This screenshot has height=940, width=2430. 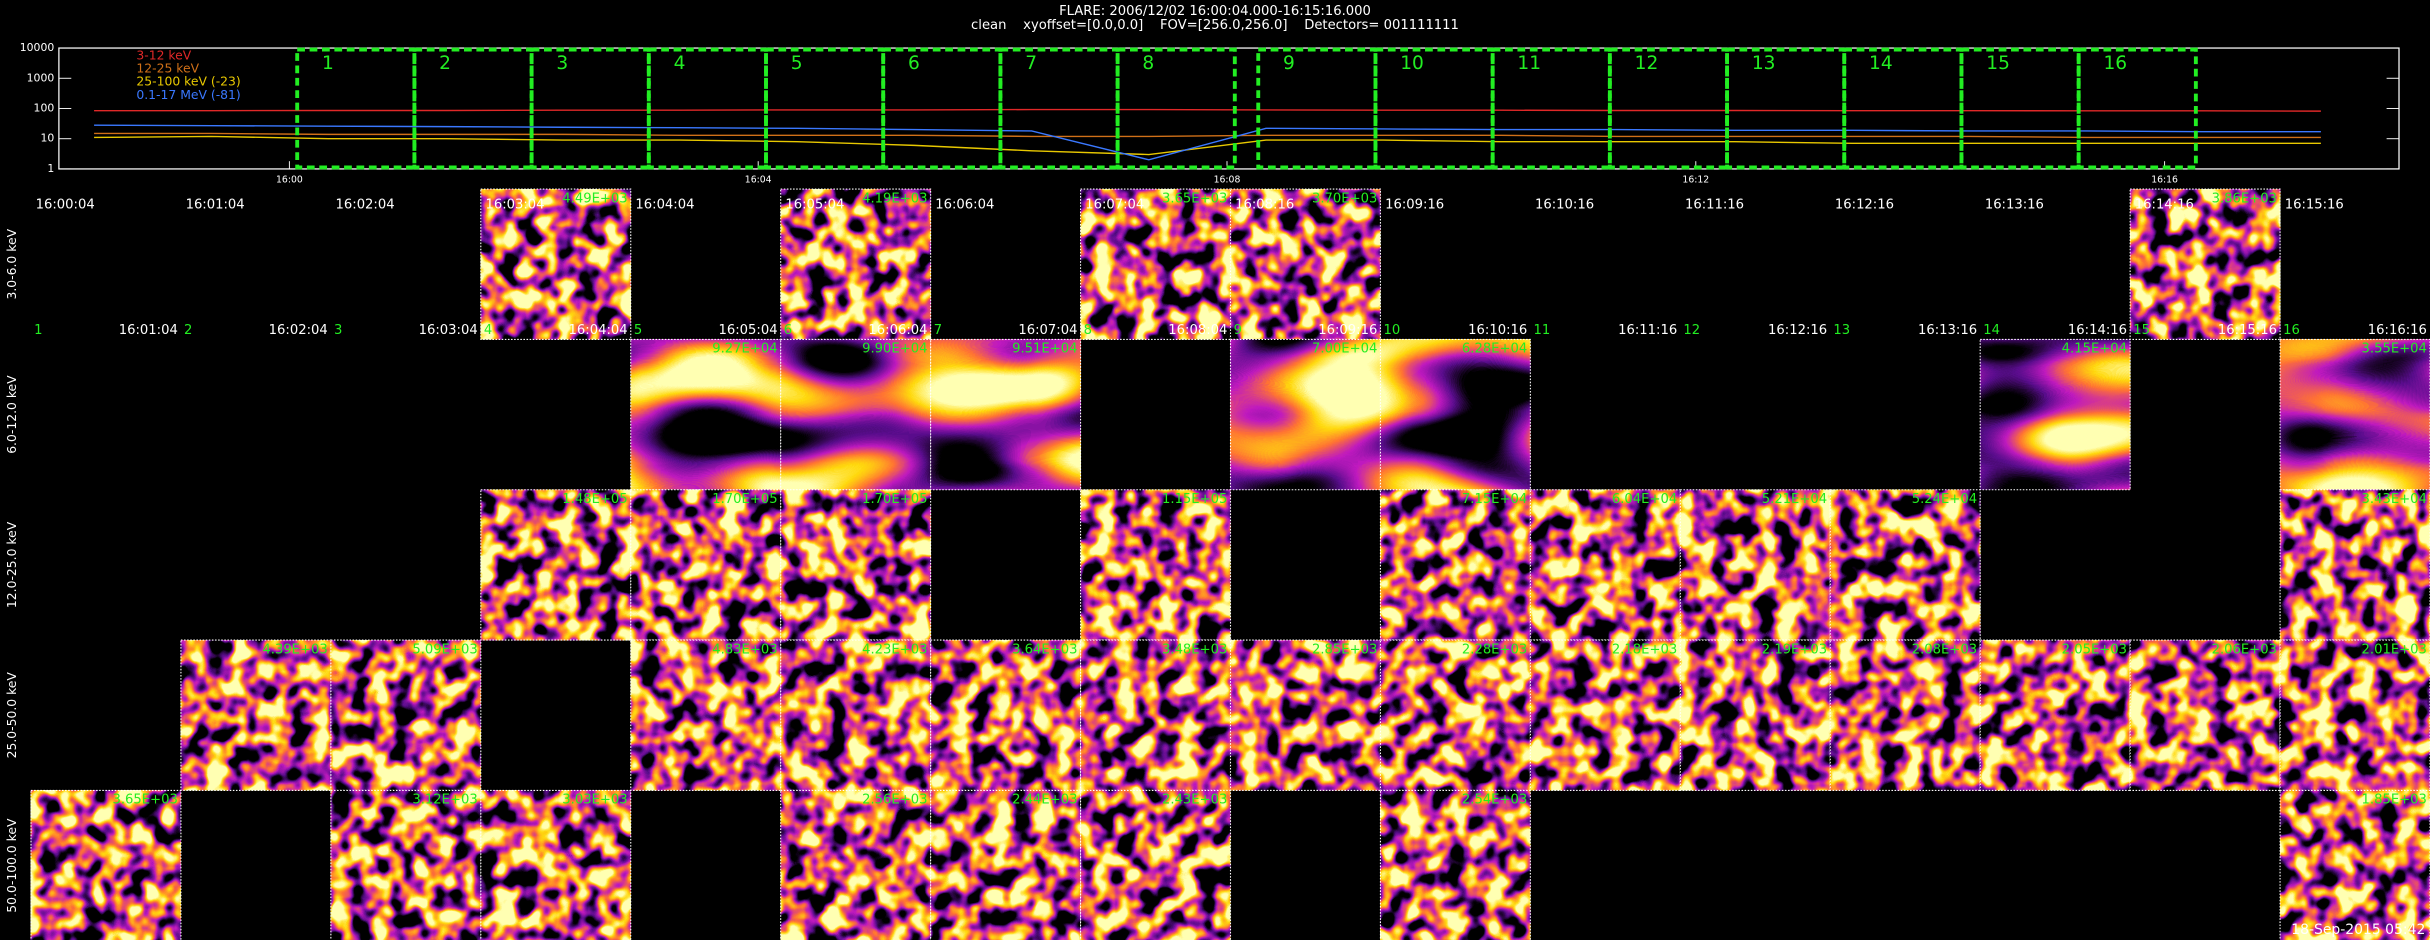 I want to click on start-time: 16:01:04, so click(x=215, y=205).